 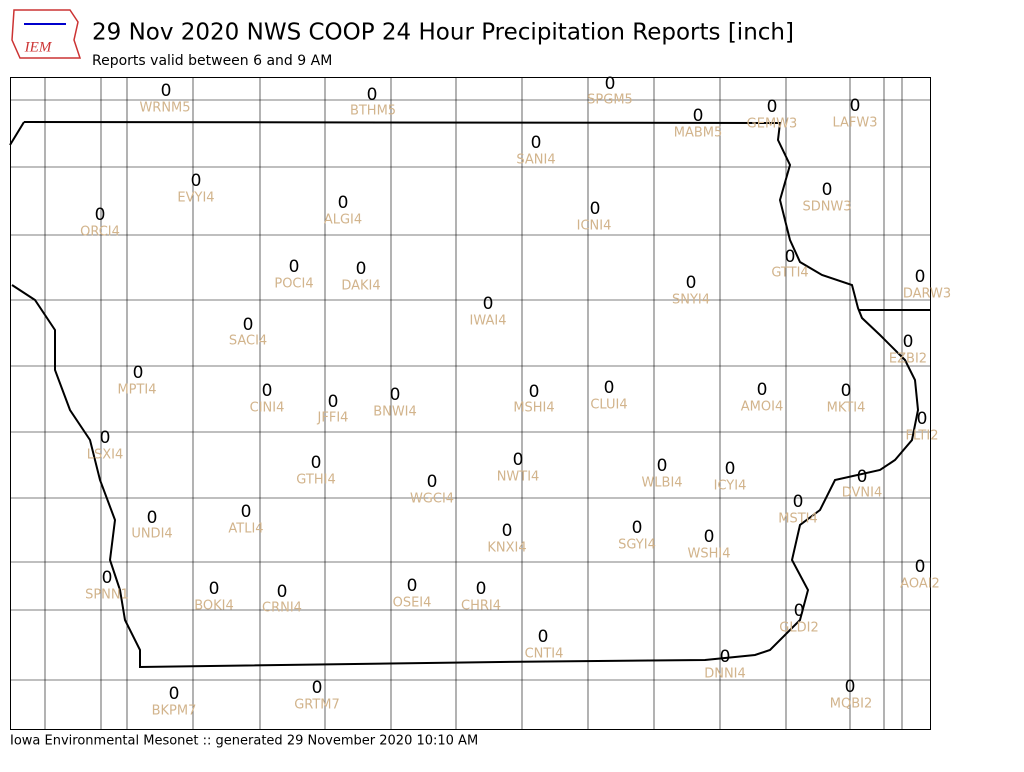 I want to click on station-label: UNDI4, so click(x=151, y=534).